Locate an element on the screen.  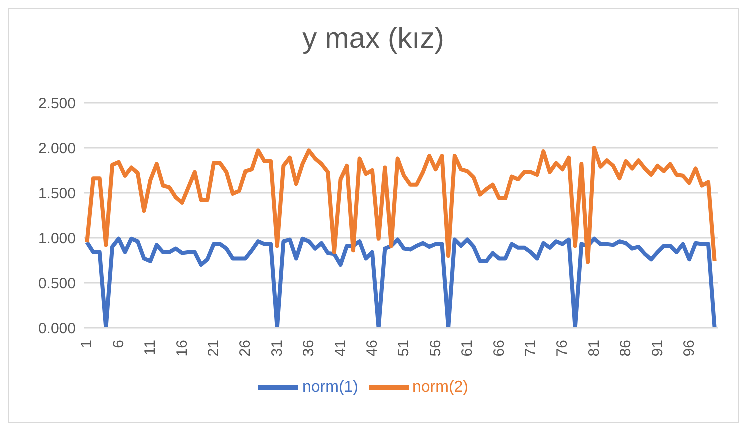
y-tick-label: 0.000 is located at coordinates (57, 329).